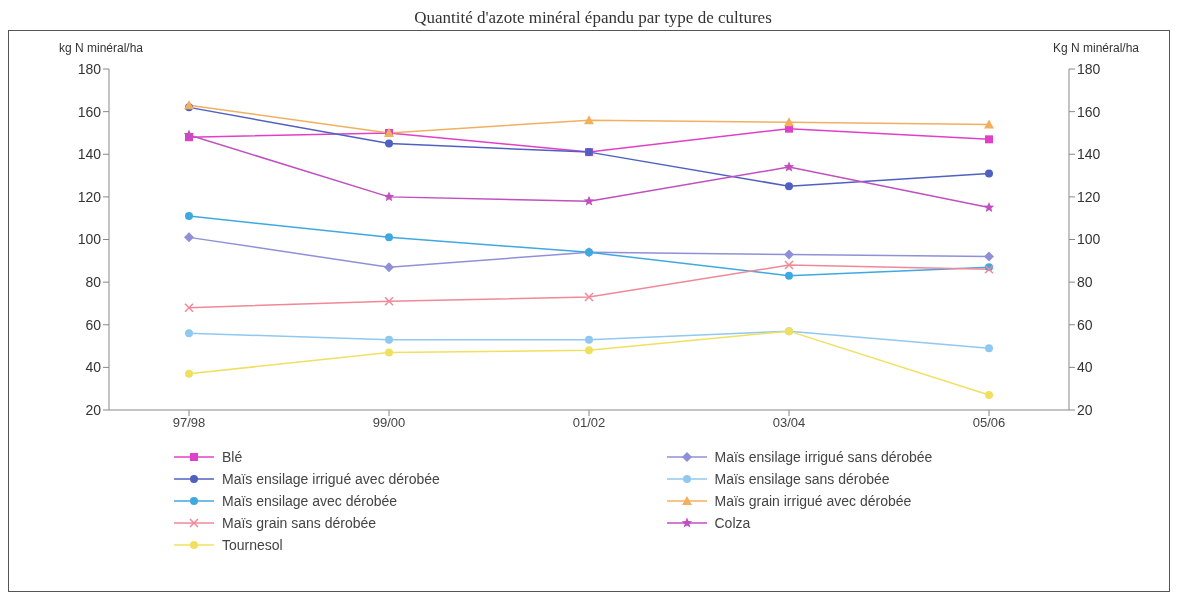  Describe the element at coordinates (1089, 68) in the screenshot. I see `y2-tick-label: 180` at that location.